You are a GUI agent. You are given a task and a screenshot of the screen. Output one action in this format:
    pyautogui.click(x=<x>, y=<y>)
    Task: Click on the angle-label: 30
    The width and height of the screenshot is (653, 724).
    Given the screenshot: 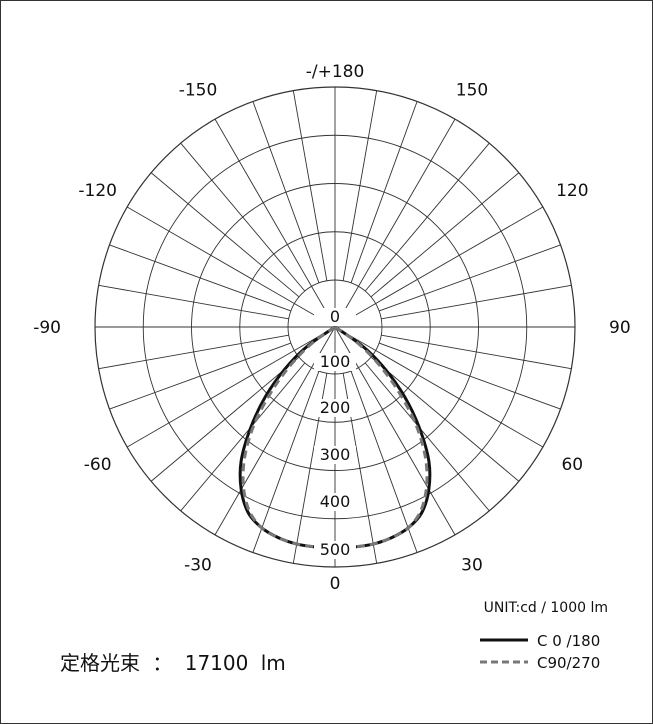 What is the action you would take?
    pyautogui.click(x=472, y=565)
    